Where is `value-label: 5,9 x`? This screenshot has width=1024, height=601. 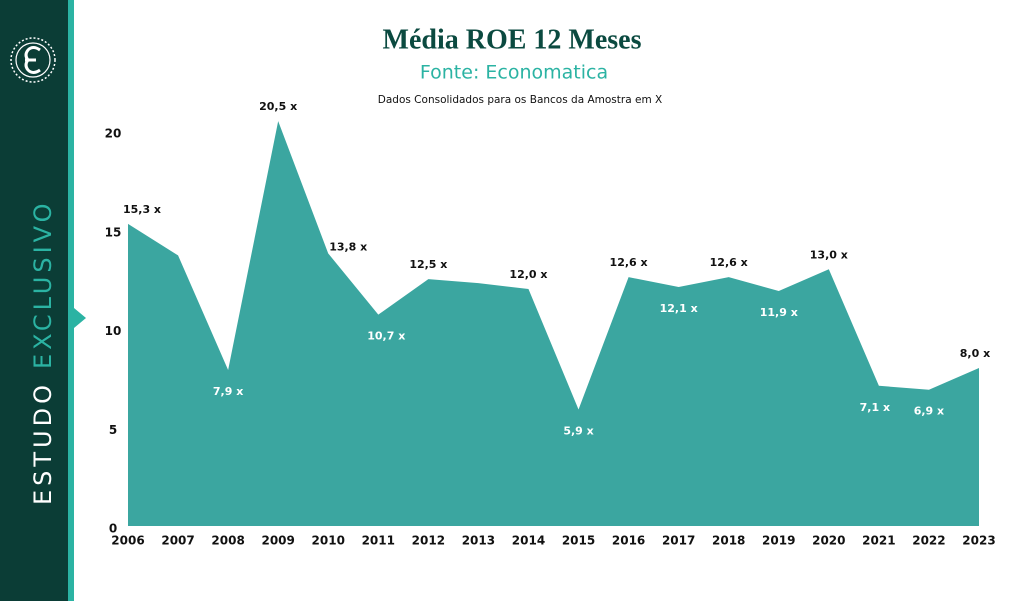 value-label: 5,9 x is located at coordinates (578, 430).